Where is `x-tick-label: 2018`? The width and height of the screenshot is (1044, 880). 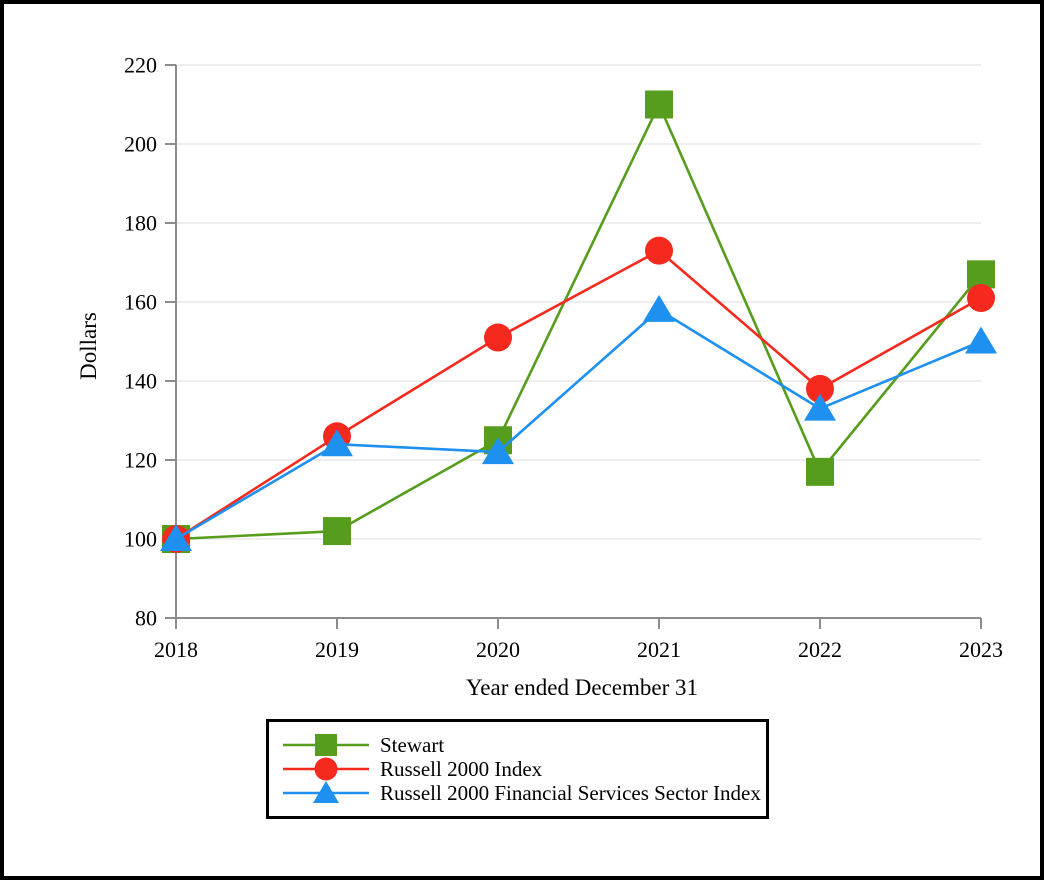
x-tick-label: 2018 is located at coordinates (176, 649).